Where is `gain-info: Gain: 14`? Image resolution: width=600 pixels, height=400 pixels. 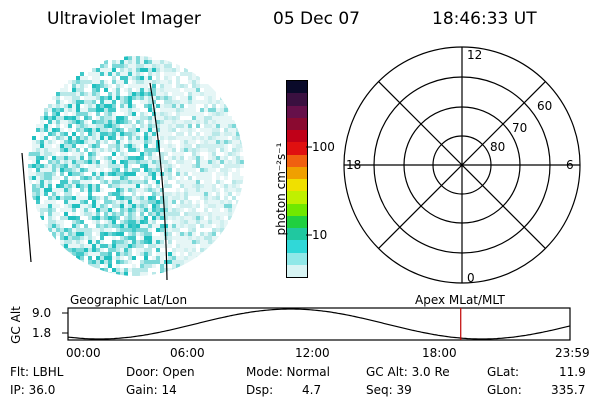
gain-info: Gain: 14 is located at coordinates (151, 390).